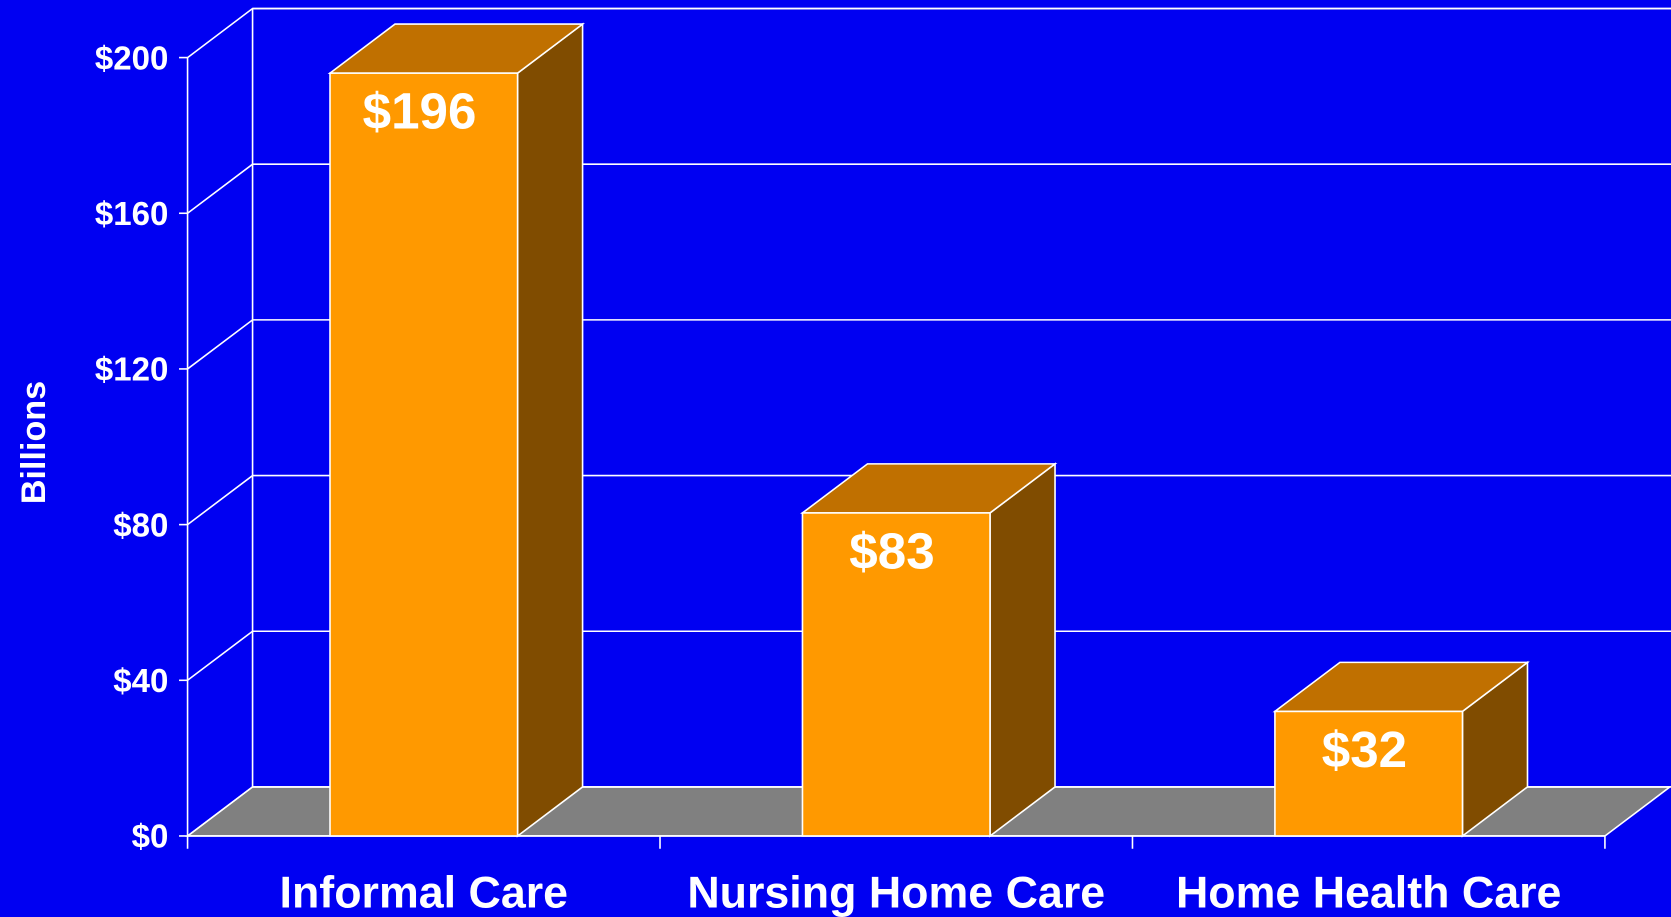  What do you see at coordinates (140, 681) in the screenshot?
I see `y-tick-label: $40` at bounding box center [140, 681].